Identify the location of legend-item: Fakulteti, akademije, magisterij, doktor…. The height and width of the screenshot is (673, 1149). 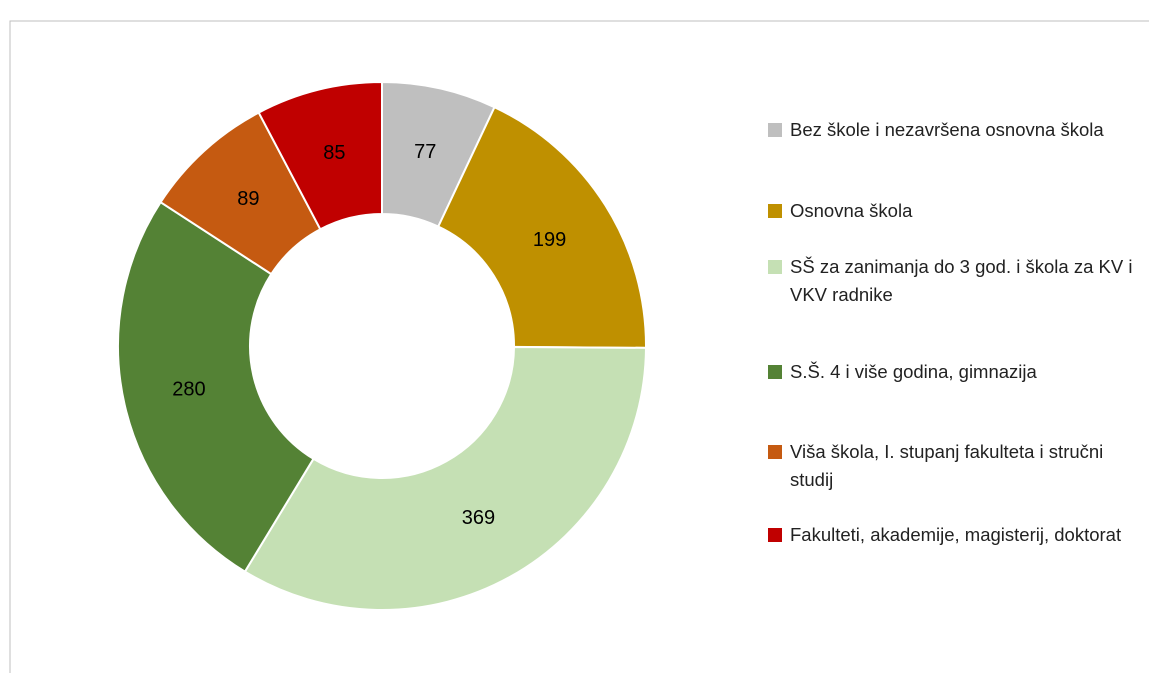
(953, 535).